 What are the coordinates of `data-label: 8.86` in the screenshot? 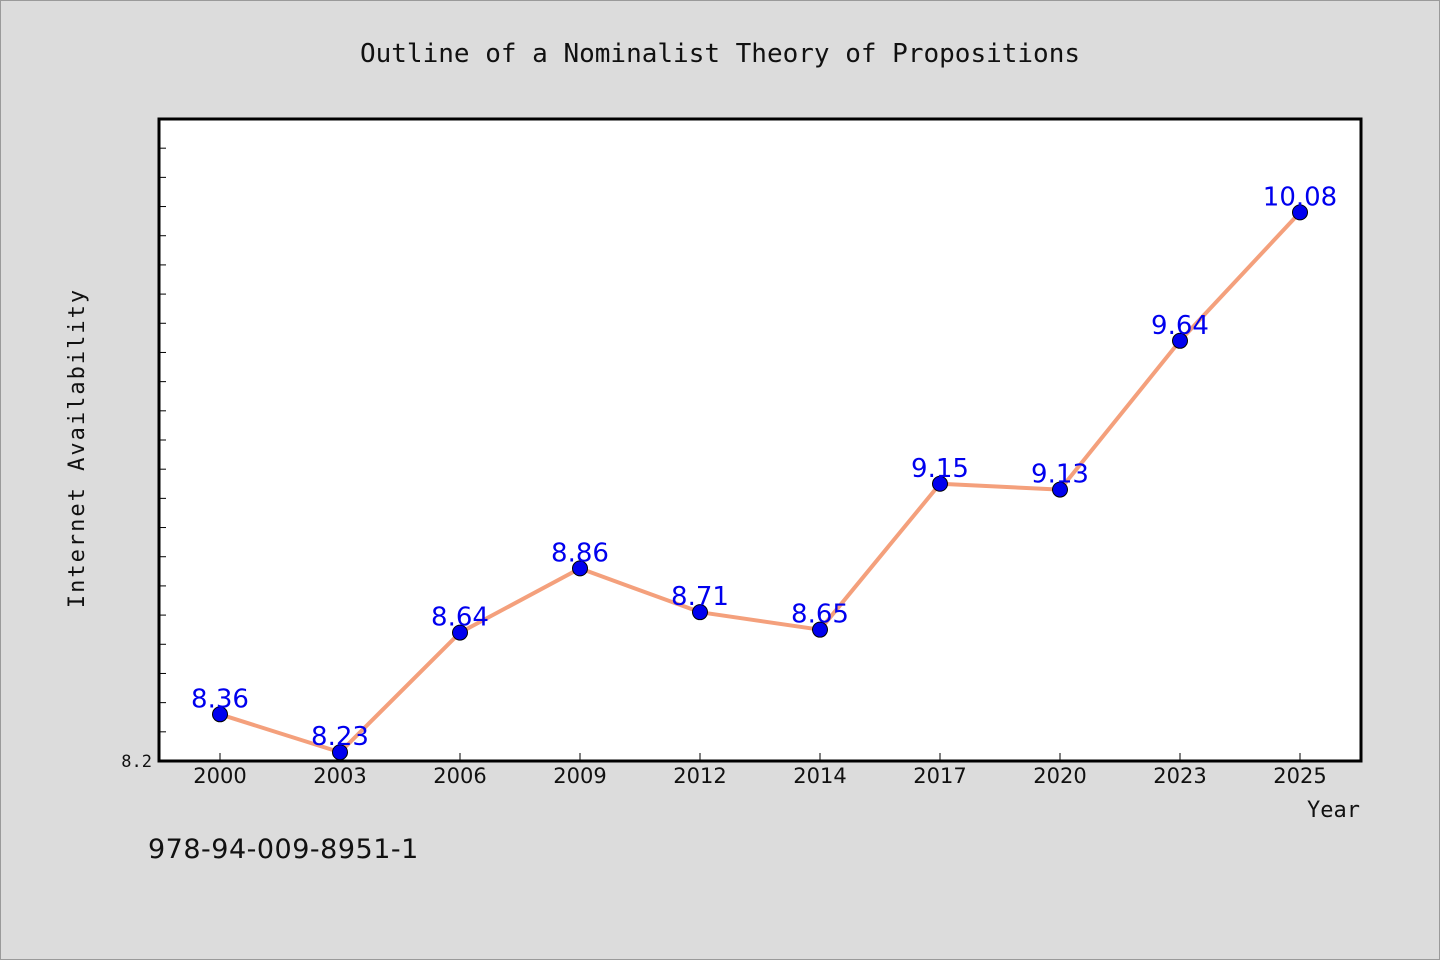 It's located at (580, 553).